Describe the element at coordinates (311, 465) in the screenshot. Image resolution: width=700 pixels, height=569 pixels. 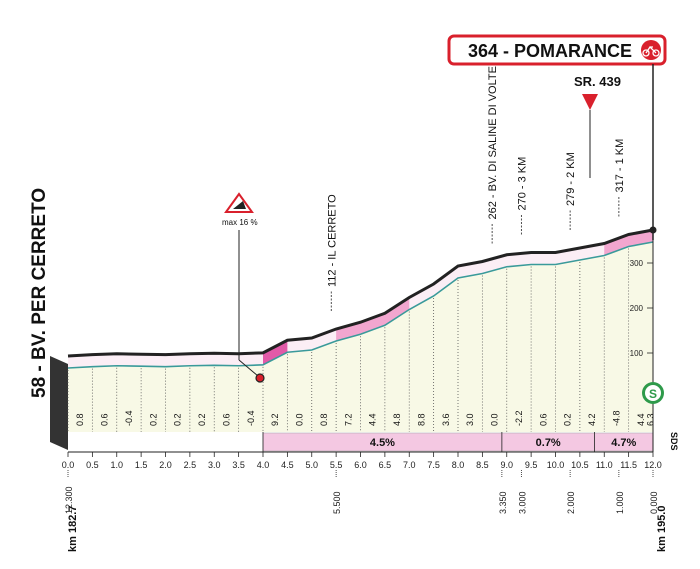
I see `x-tick-label: 5.0` at that location.